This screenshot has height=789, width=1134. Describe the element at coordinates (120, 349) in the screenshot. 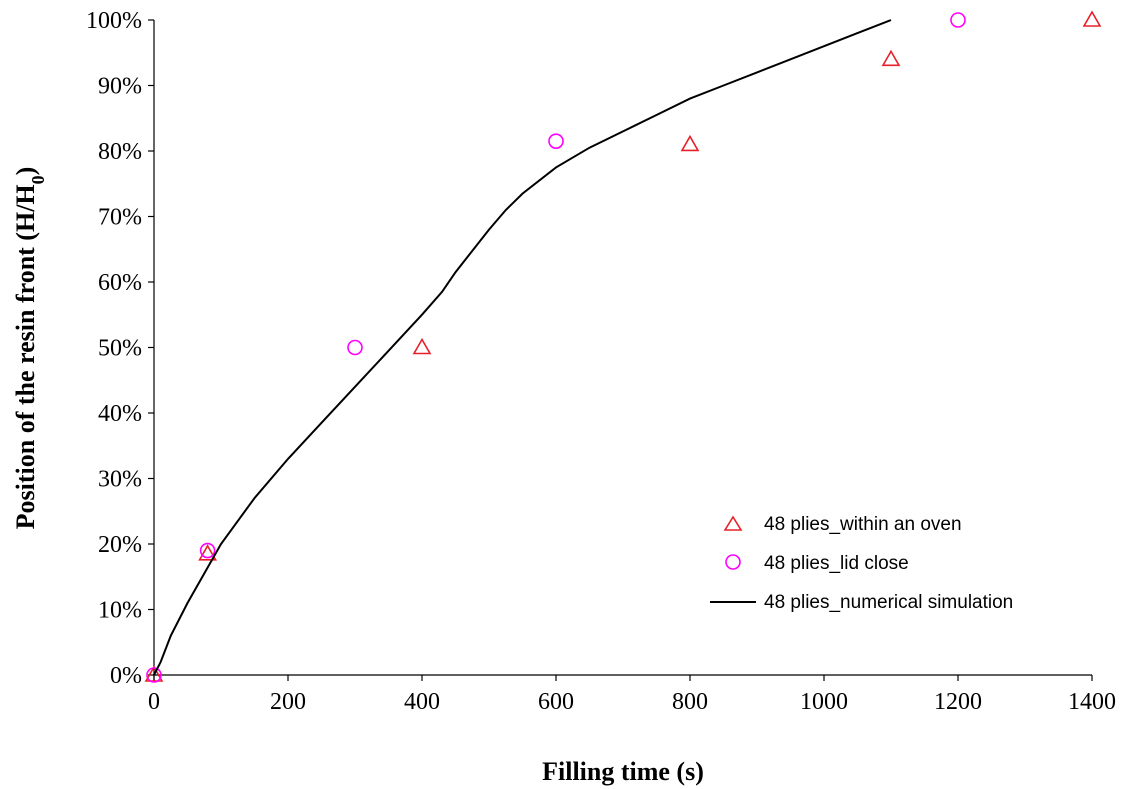

I see `y-tick-label: 50%` at that location.